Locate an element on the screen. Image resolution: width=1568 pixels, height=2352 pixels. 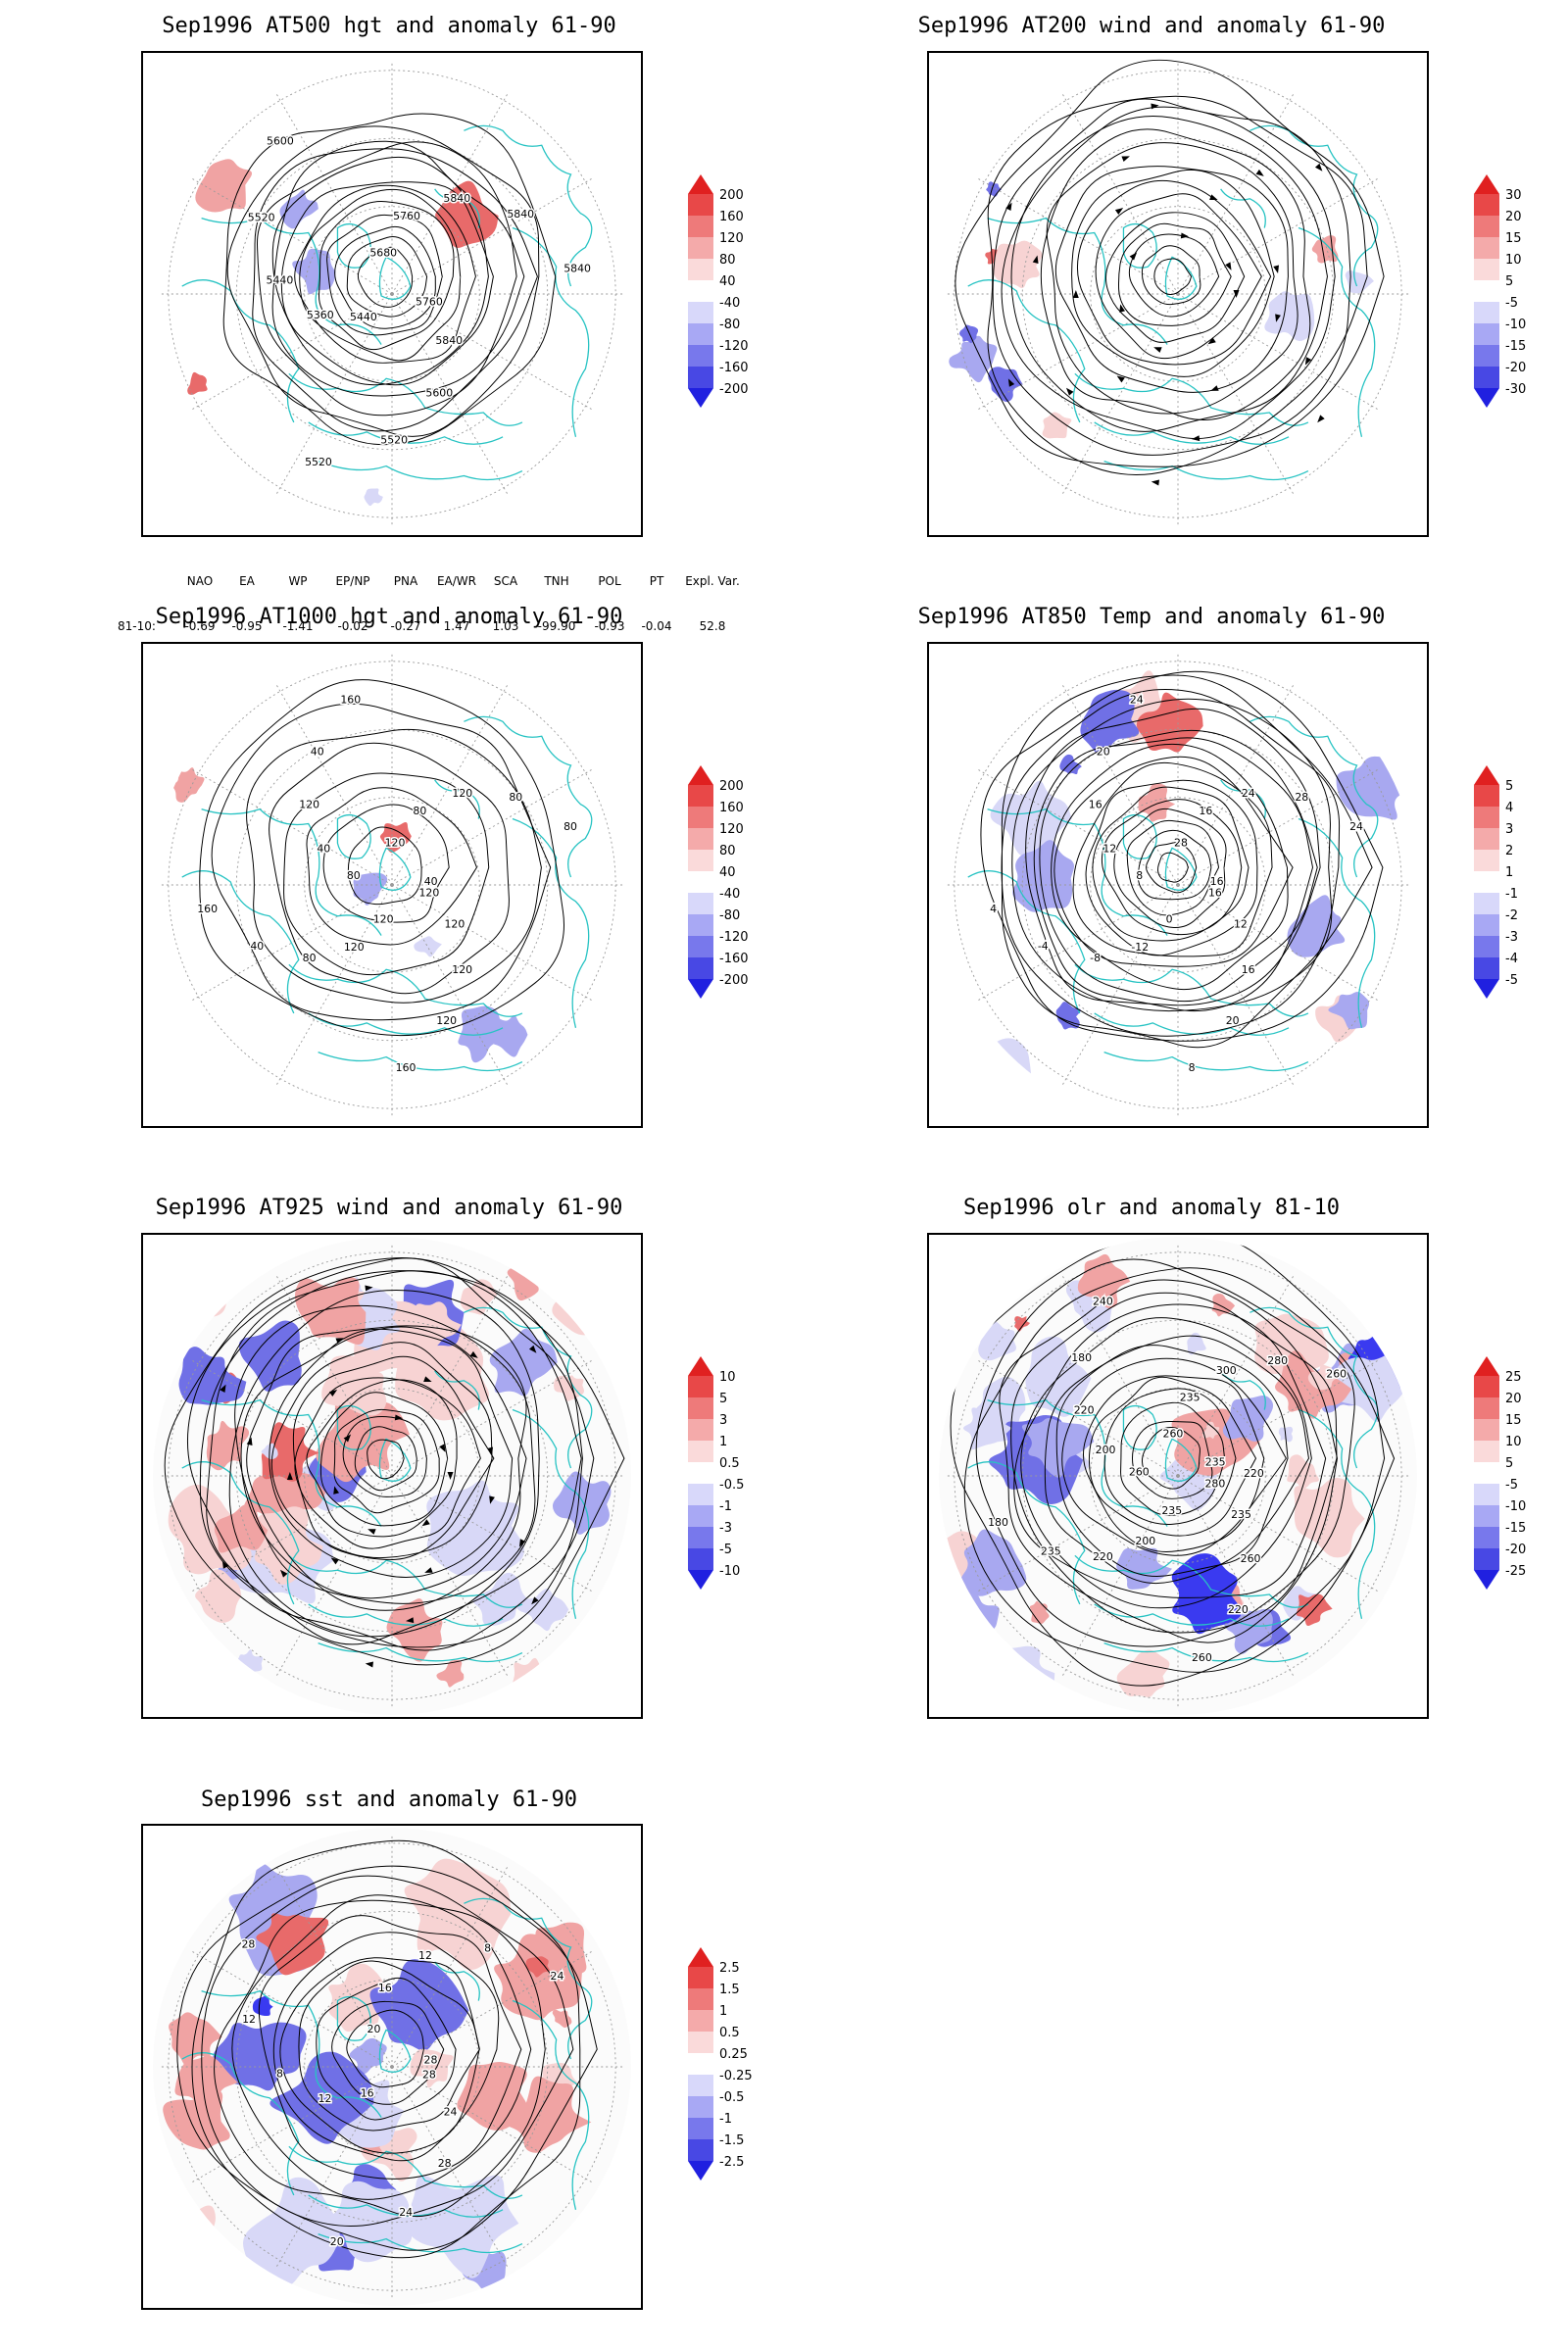
colorbar-label: -0.5 is located at coordinates (731, 1485).